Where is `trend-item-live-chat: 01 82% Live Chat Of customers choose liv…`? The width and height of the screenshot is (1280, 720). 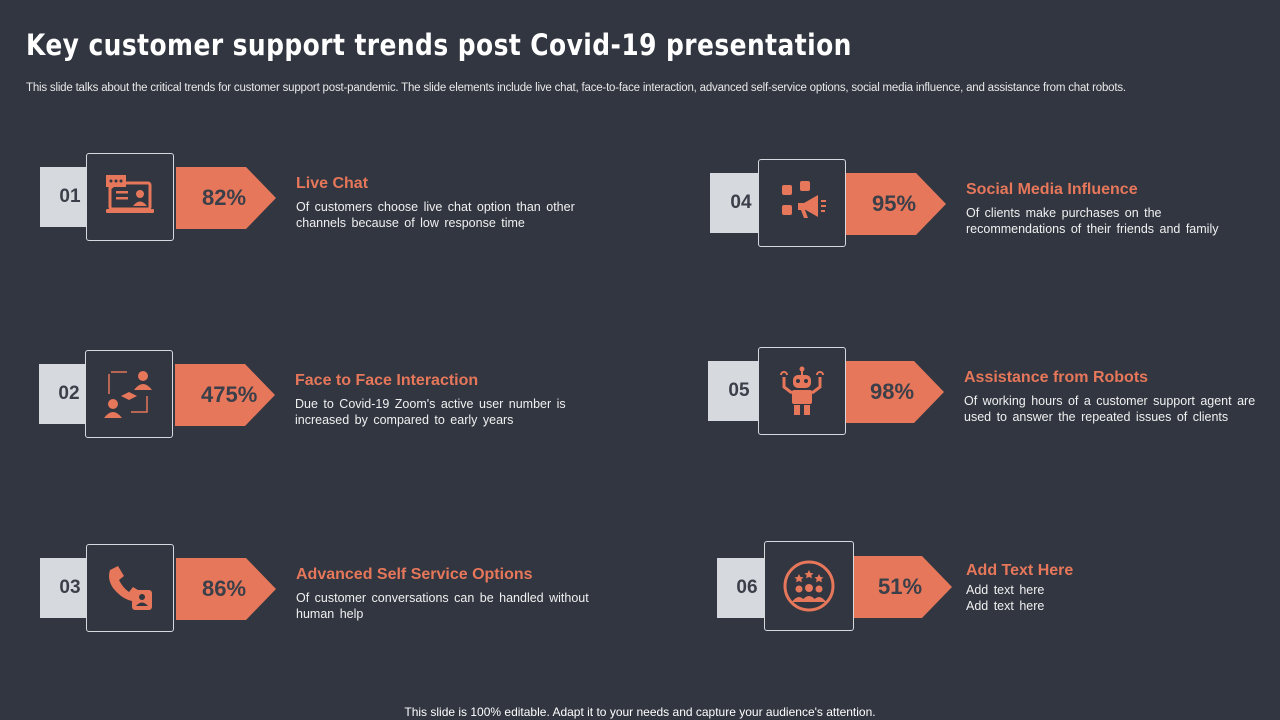 trend-item-live-chat: 01 82% Live Chat Of customers choose liv… is located at coordinates (320, 203).